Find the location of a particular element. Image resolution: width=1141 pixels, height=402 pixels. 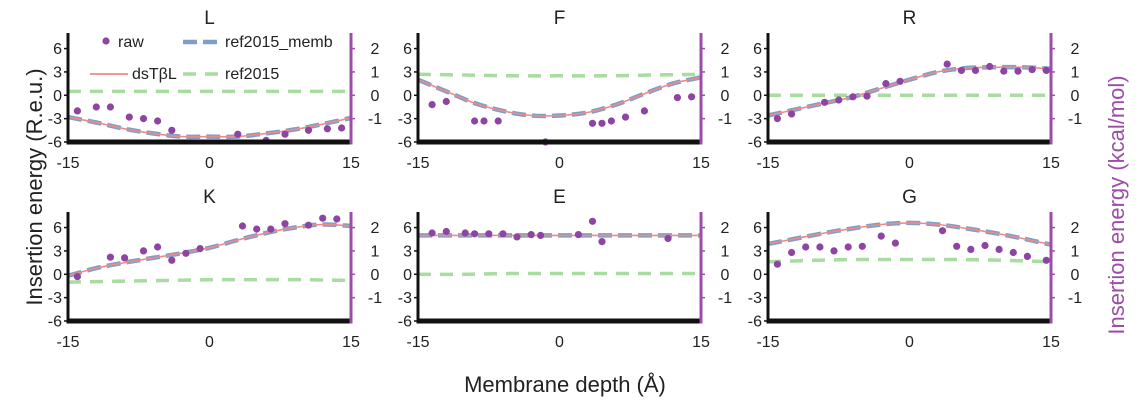

legend-ref2015-memb-label: ref2015_memb is located at coordinates (279, 42).